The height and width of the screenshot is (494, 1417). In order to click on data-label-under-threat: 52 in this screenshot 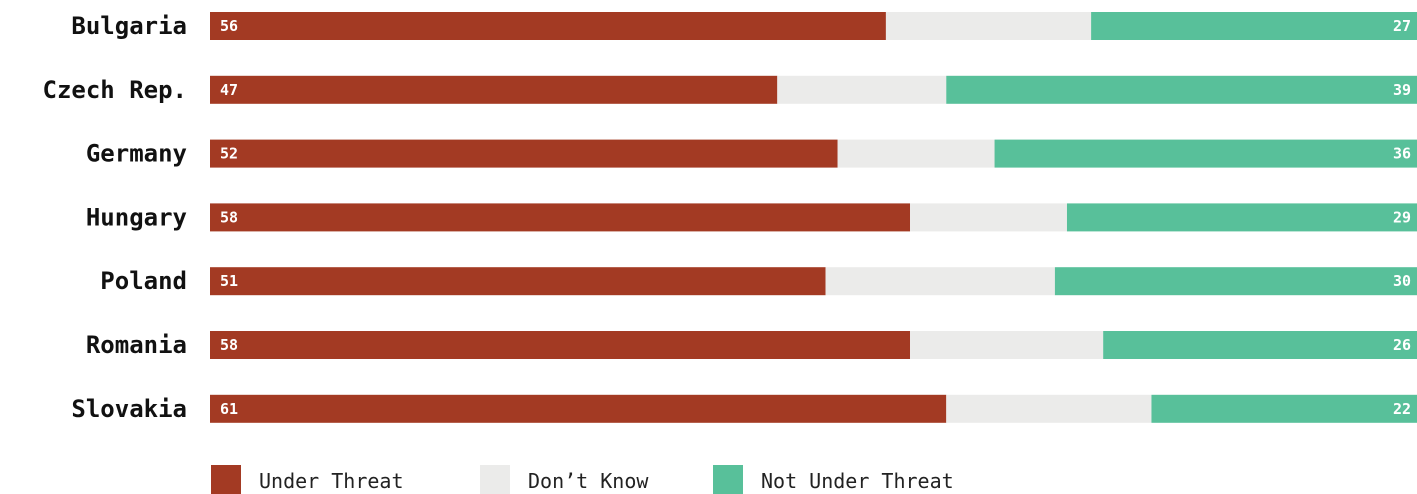, I will do `click(229, 154)`.